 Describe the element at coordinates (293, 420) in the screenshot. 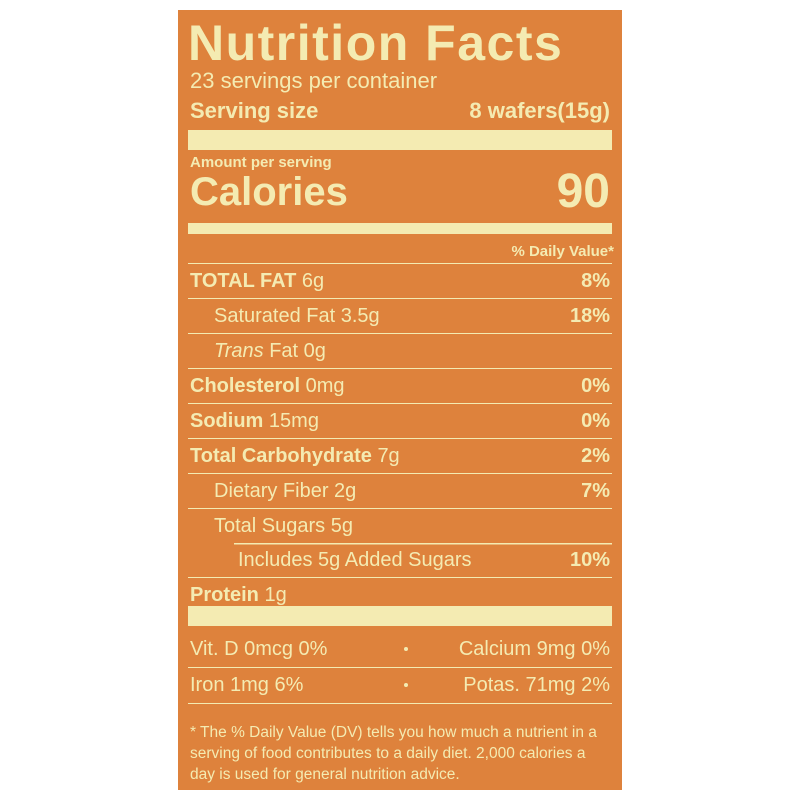

I see `nutrient-amount: 15mg` at that location.